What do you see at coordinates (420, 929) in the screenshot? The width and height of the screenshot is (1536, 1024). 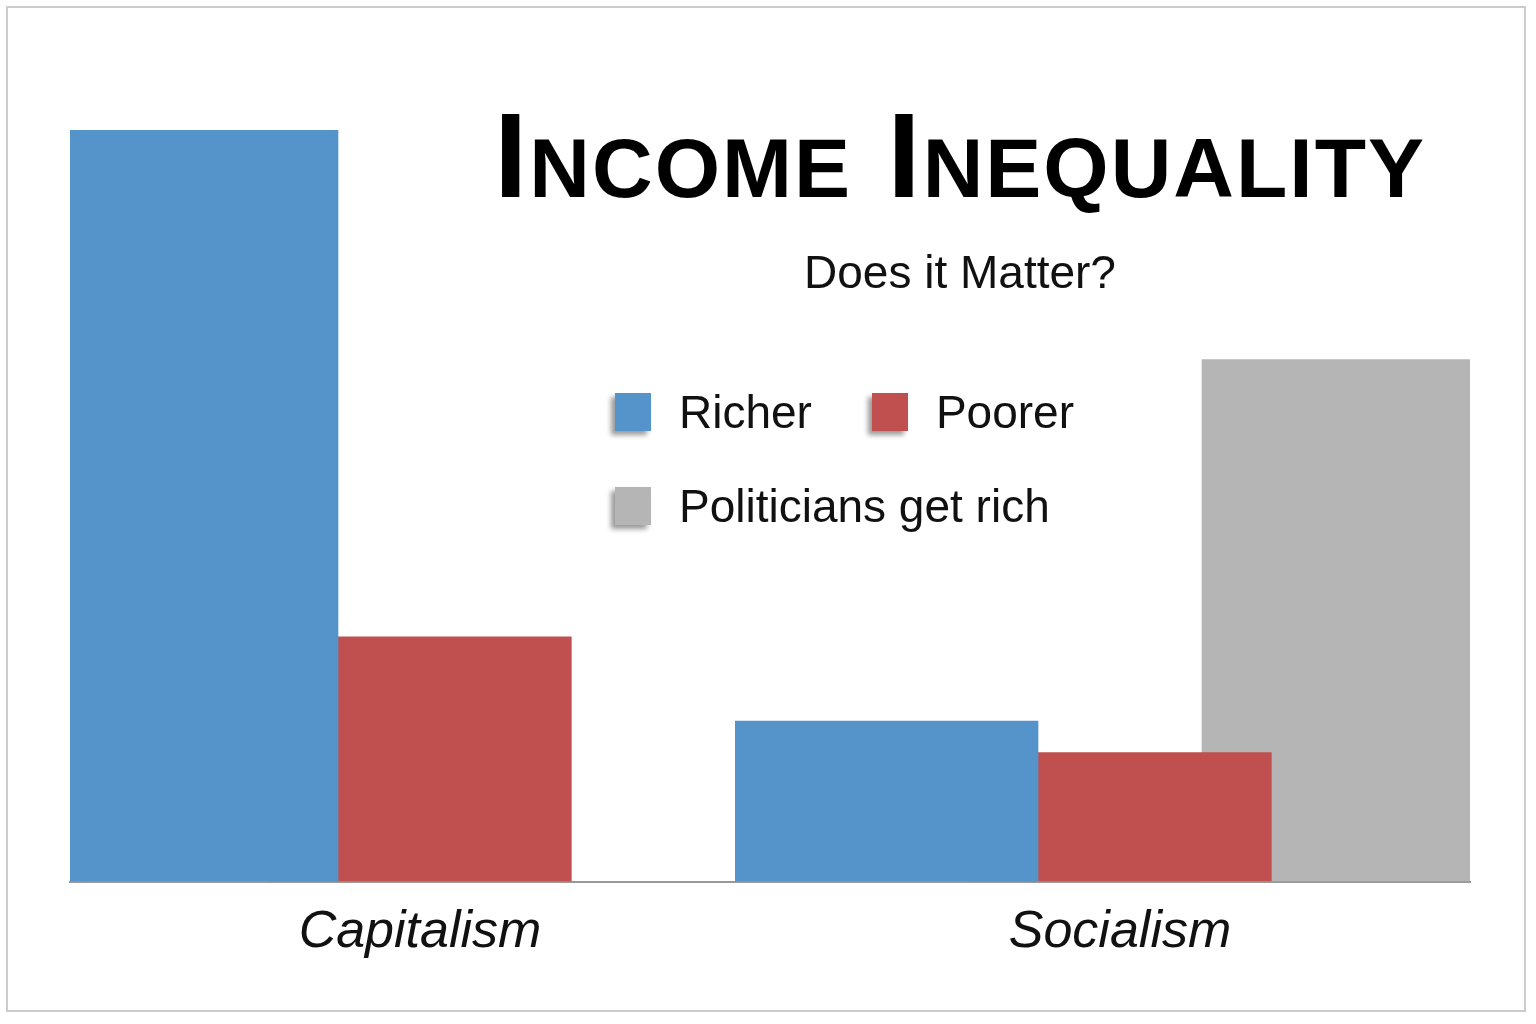 I see `x-tick-label: Capitalism` at bounding box center [420, 929].